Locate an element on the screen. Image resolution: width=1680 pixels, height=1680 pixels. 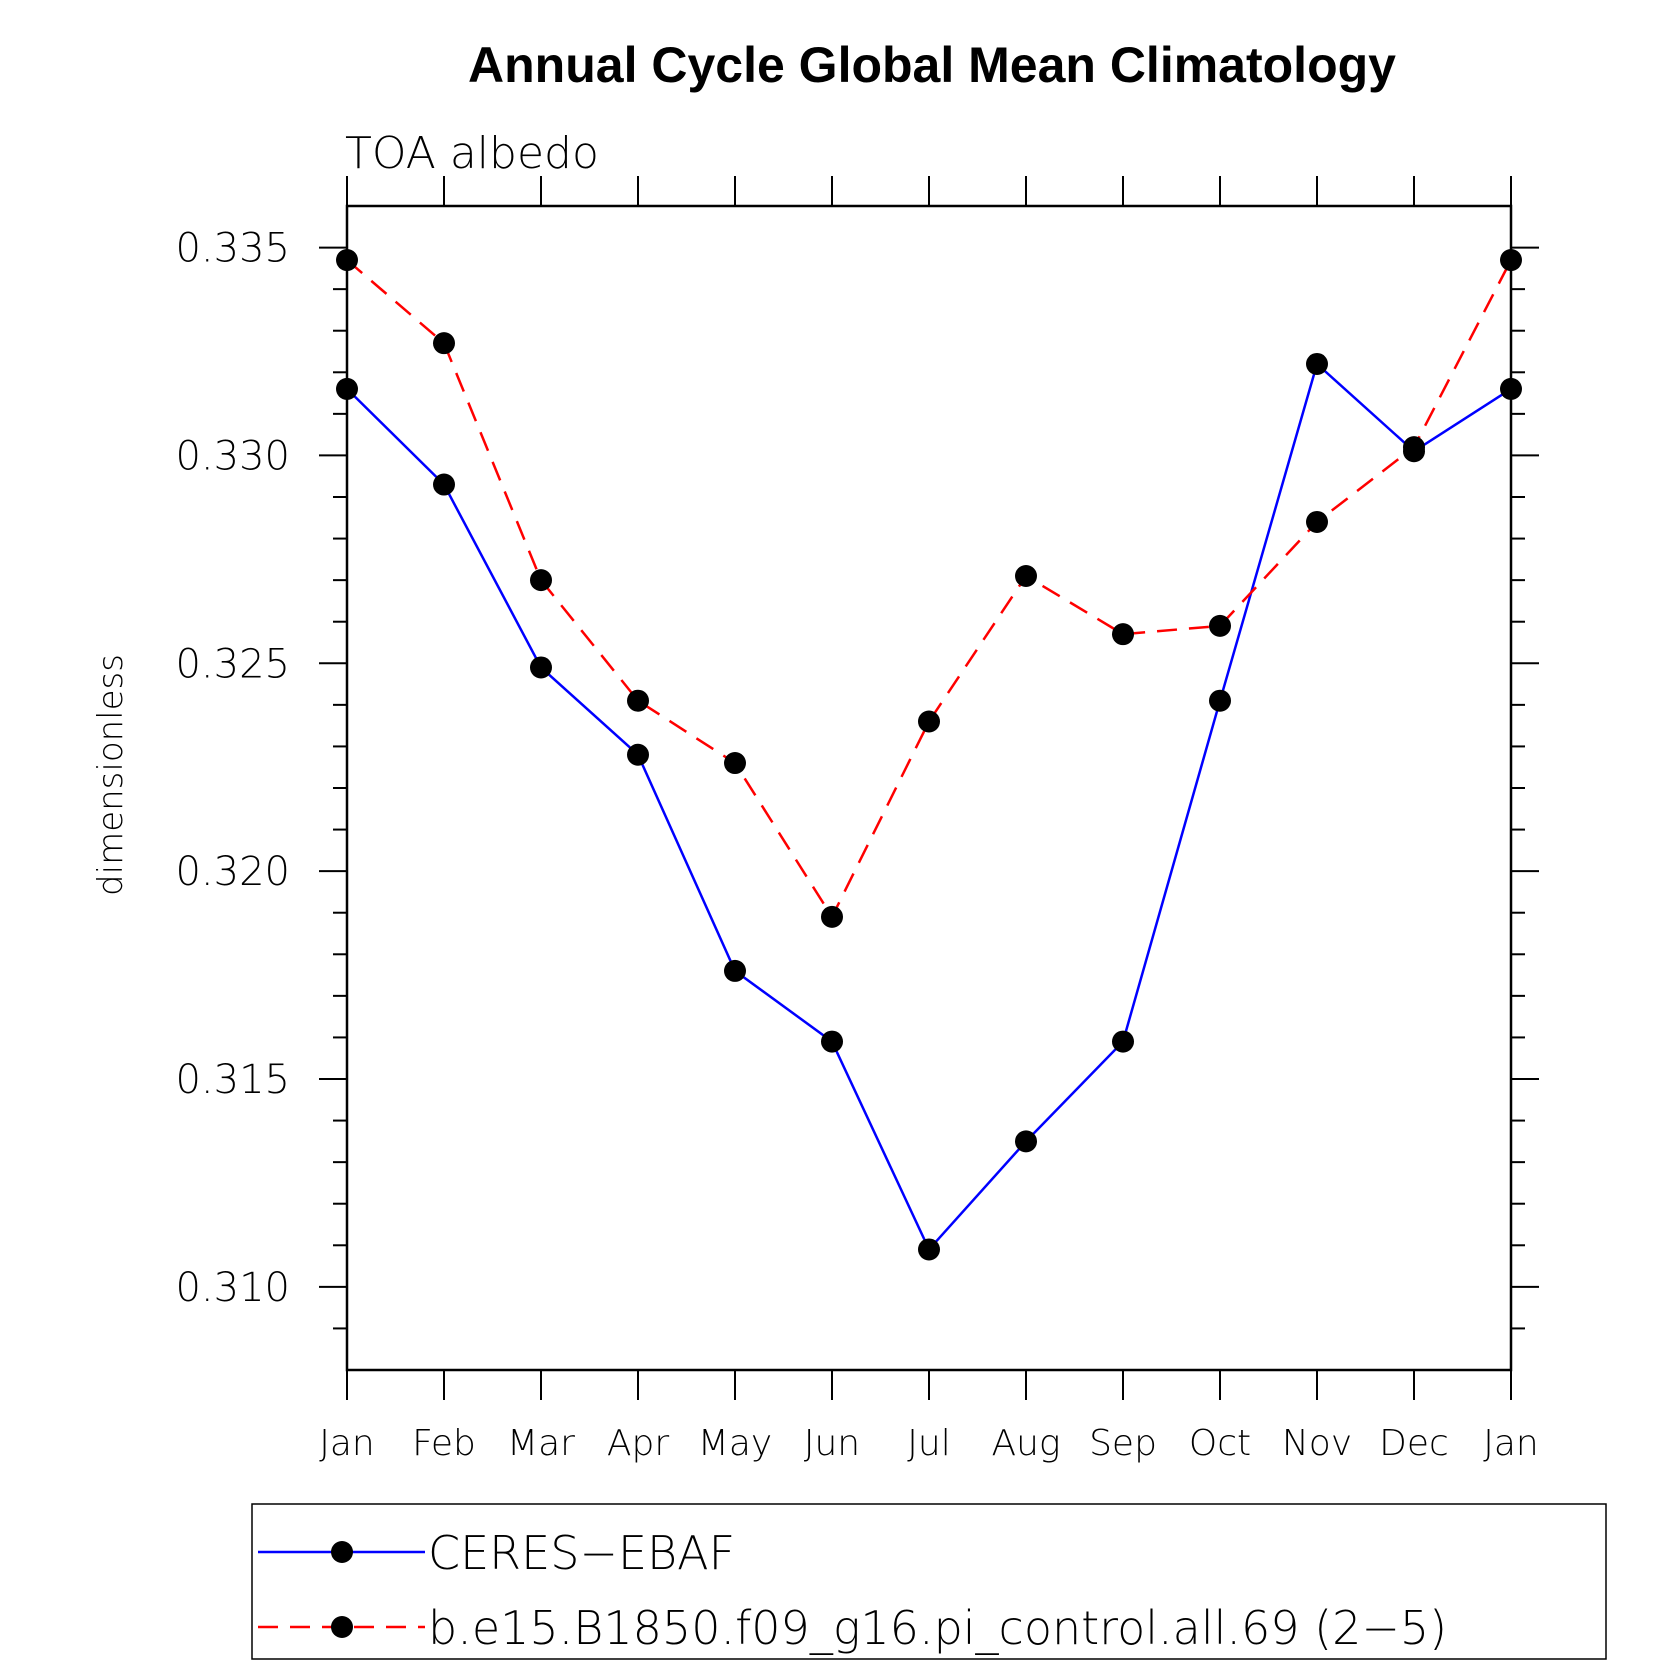
chart-subtitle: TOA albedo is located at coordinates (472, 153).